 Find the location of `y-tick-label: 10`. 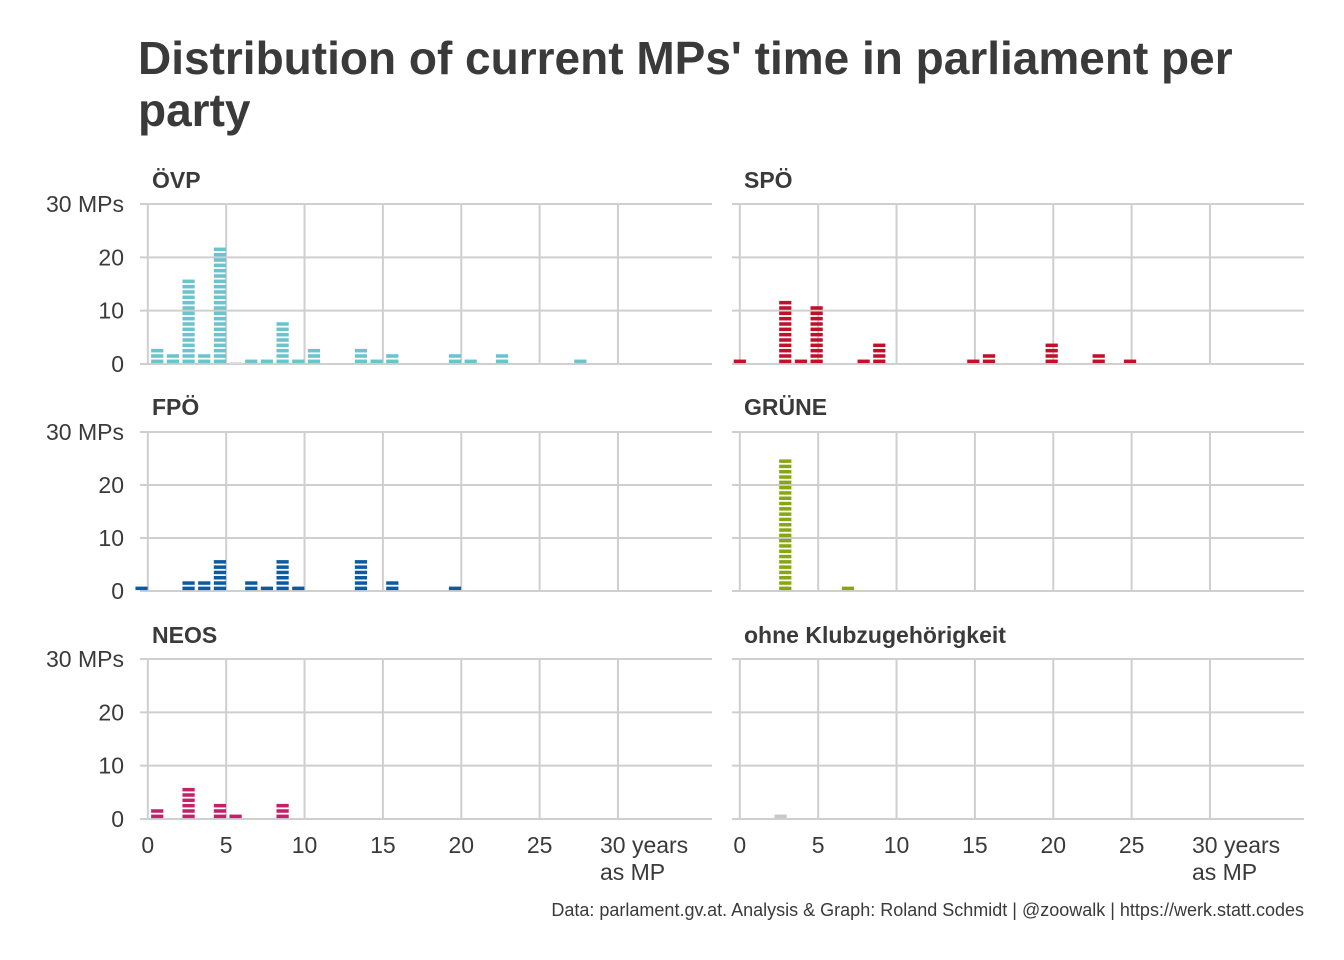

y-tick-label: 10 is located at coordinates (111, 766).